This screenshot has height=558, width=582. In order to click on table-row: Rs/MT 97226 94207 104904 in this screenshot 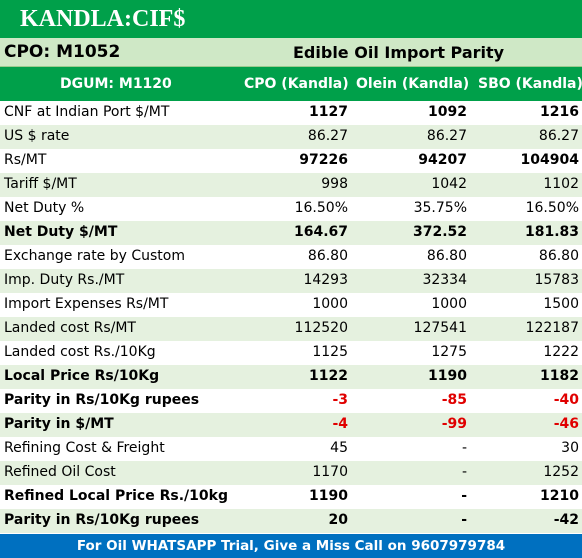, I will do `click(291, 161)`.